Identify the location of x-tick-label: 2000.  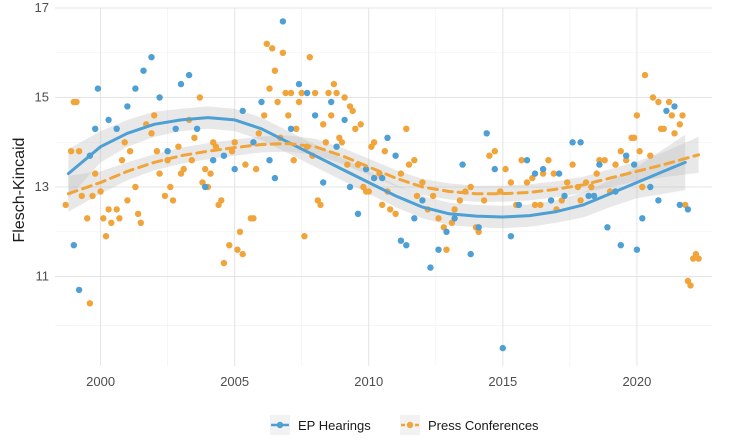
(100, 381).